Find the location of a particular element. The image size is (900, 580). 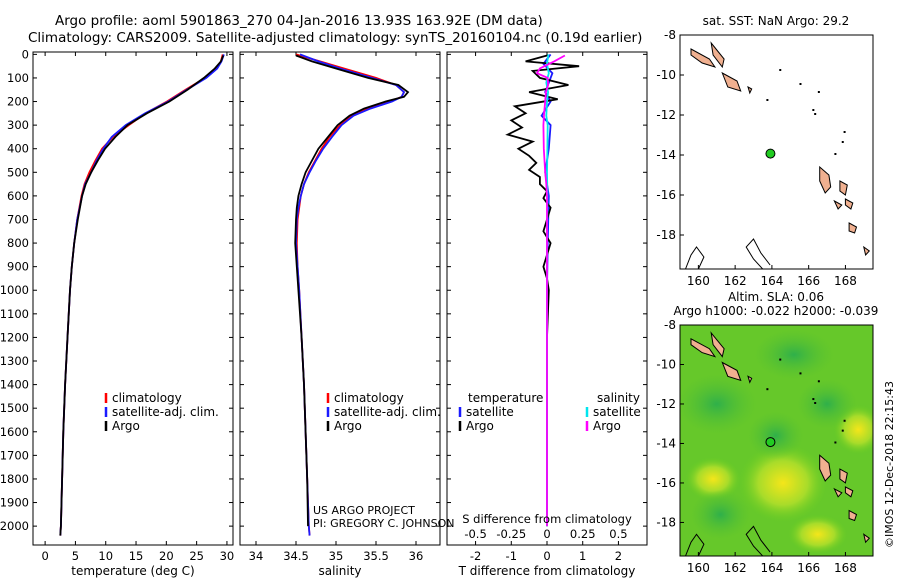

diff-legend-t-argo-label: Argo is located at coordinates (480, 426).